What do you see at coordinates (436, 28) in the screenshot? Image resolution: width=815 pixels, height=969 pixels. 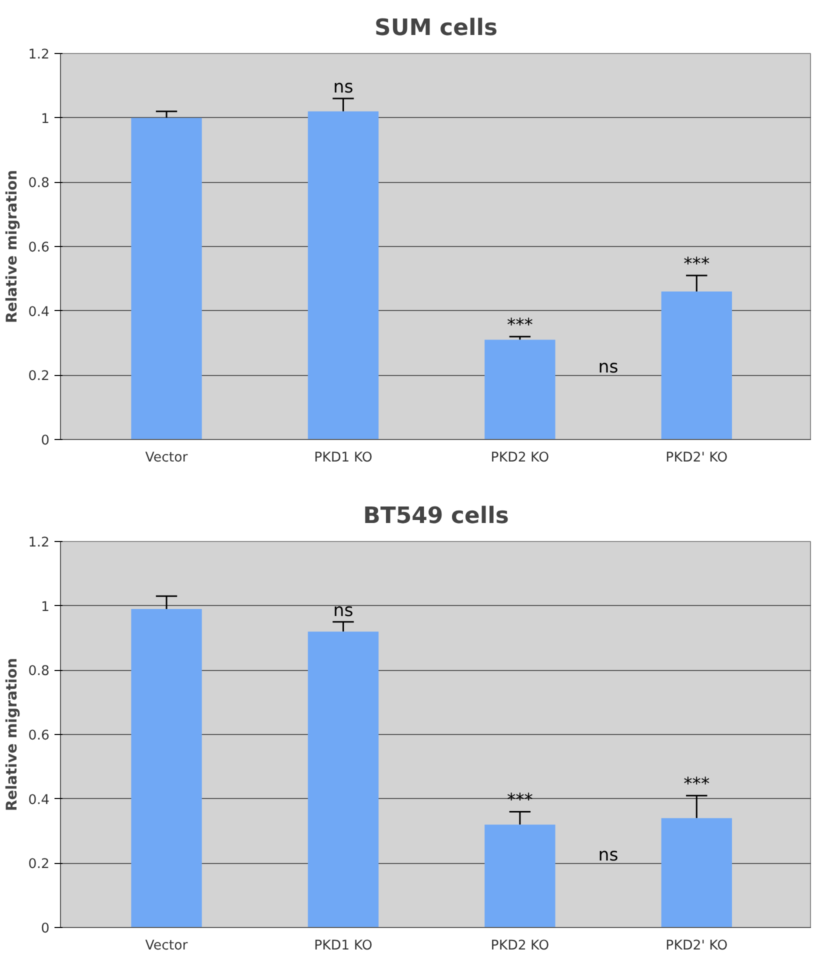 I see `chart-title: SUM cells` at bounding box center [436, 28].